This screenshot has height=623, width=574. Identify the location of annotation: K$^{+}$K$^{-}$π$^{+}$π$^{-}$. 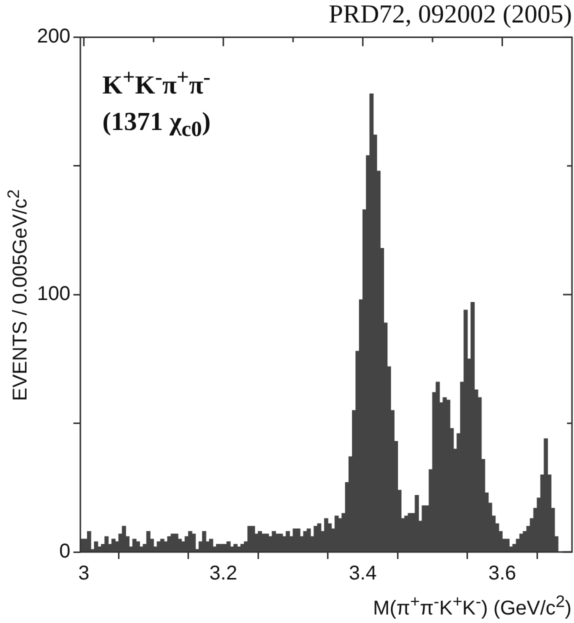
(156, 83).